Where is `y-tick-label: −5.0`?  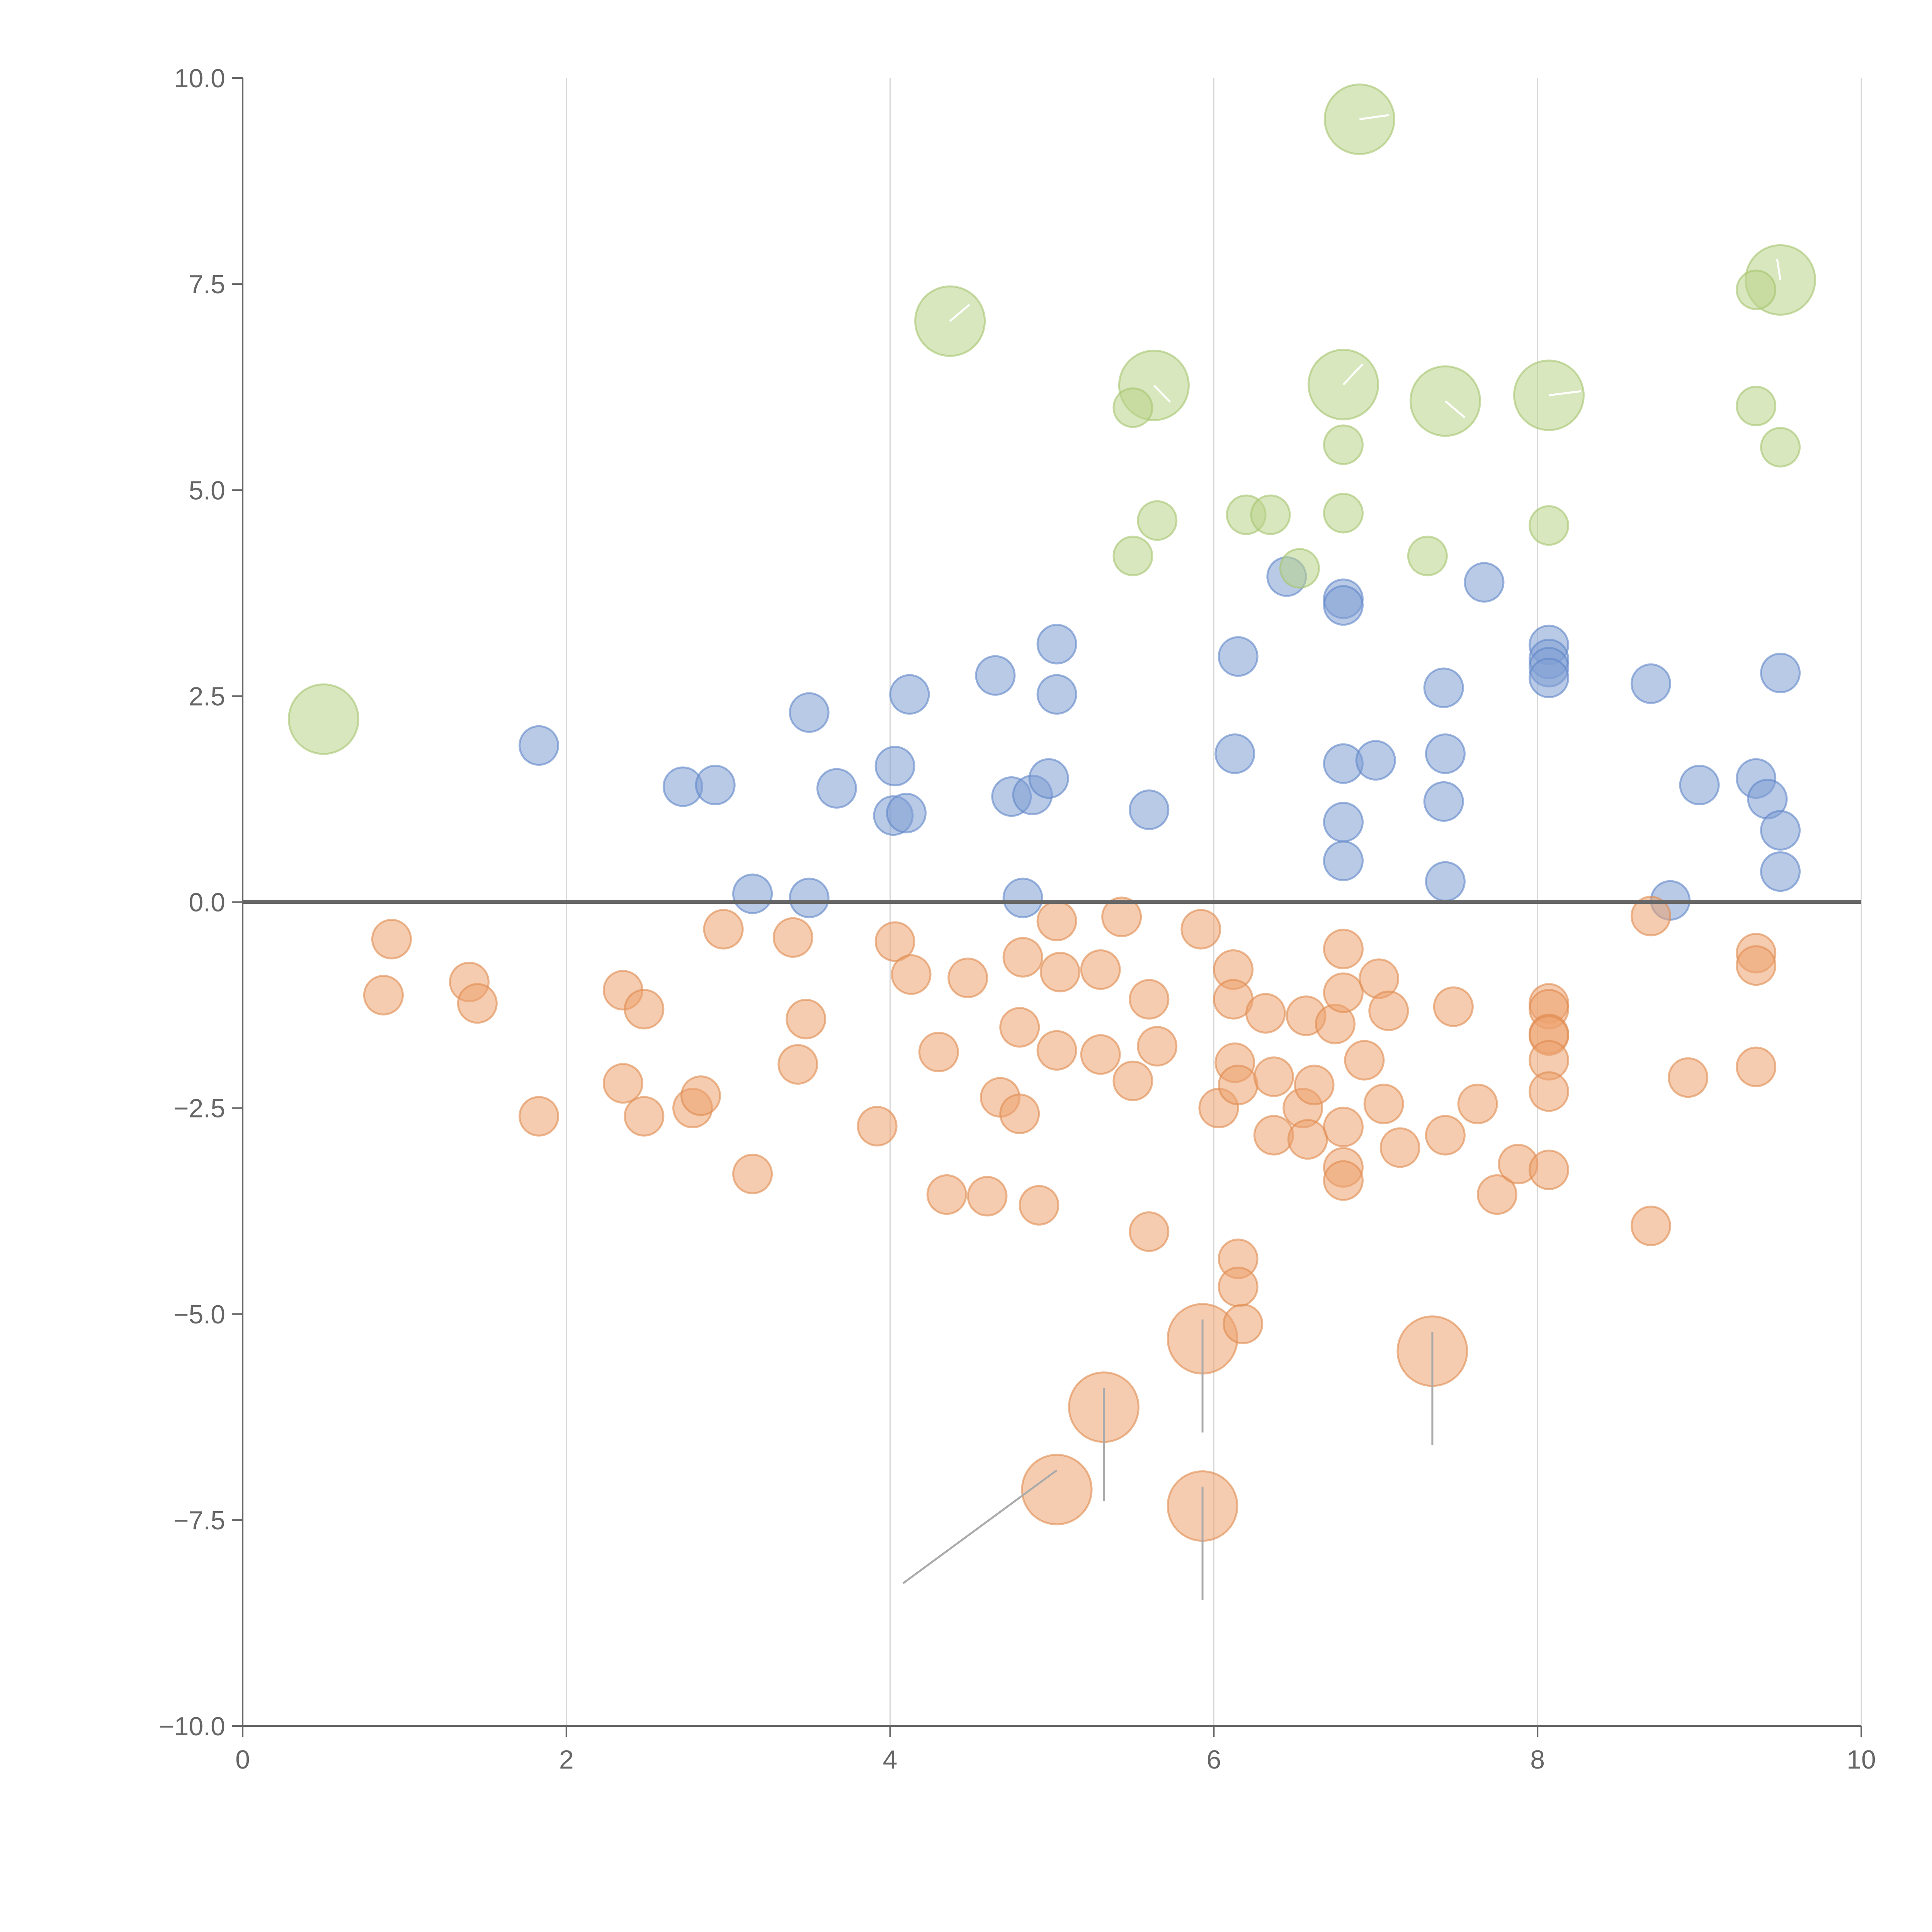
y-tick-label: −5.0 is located at coordinates (199, 1314).